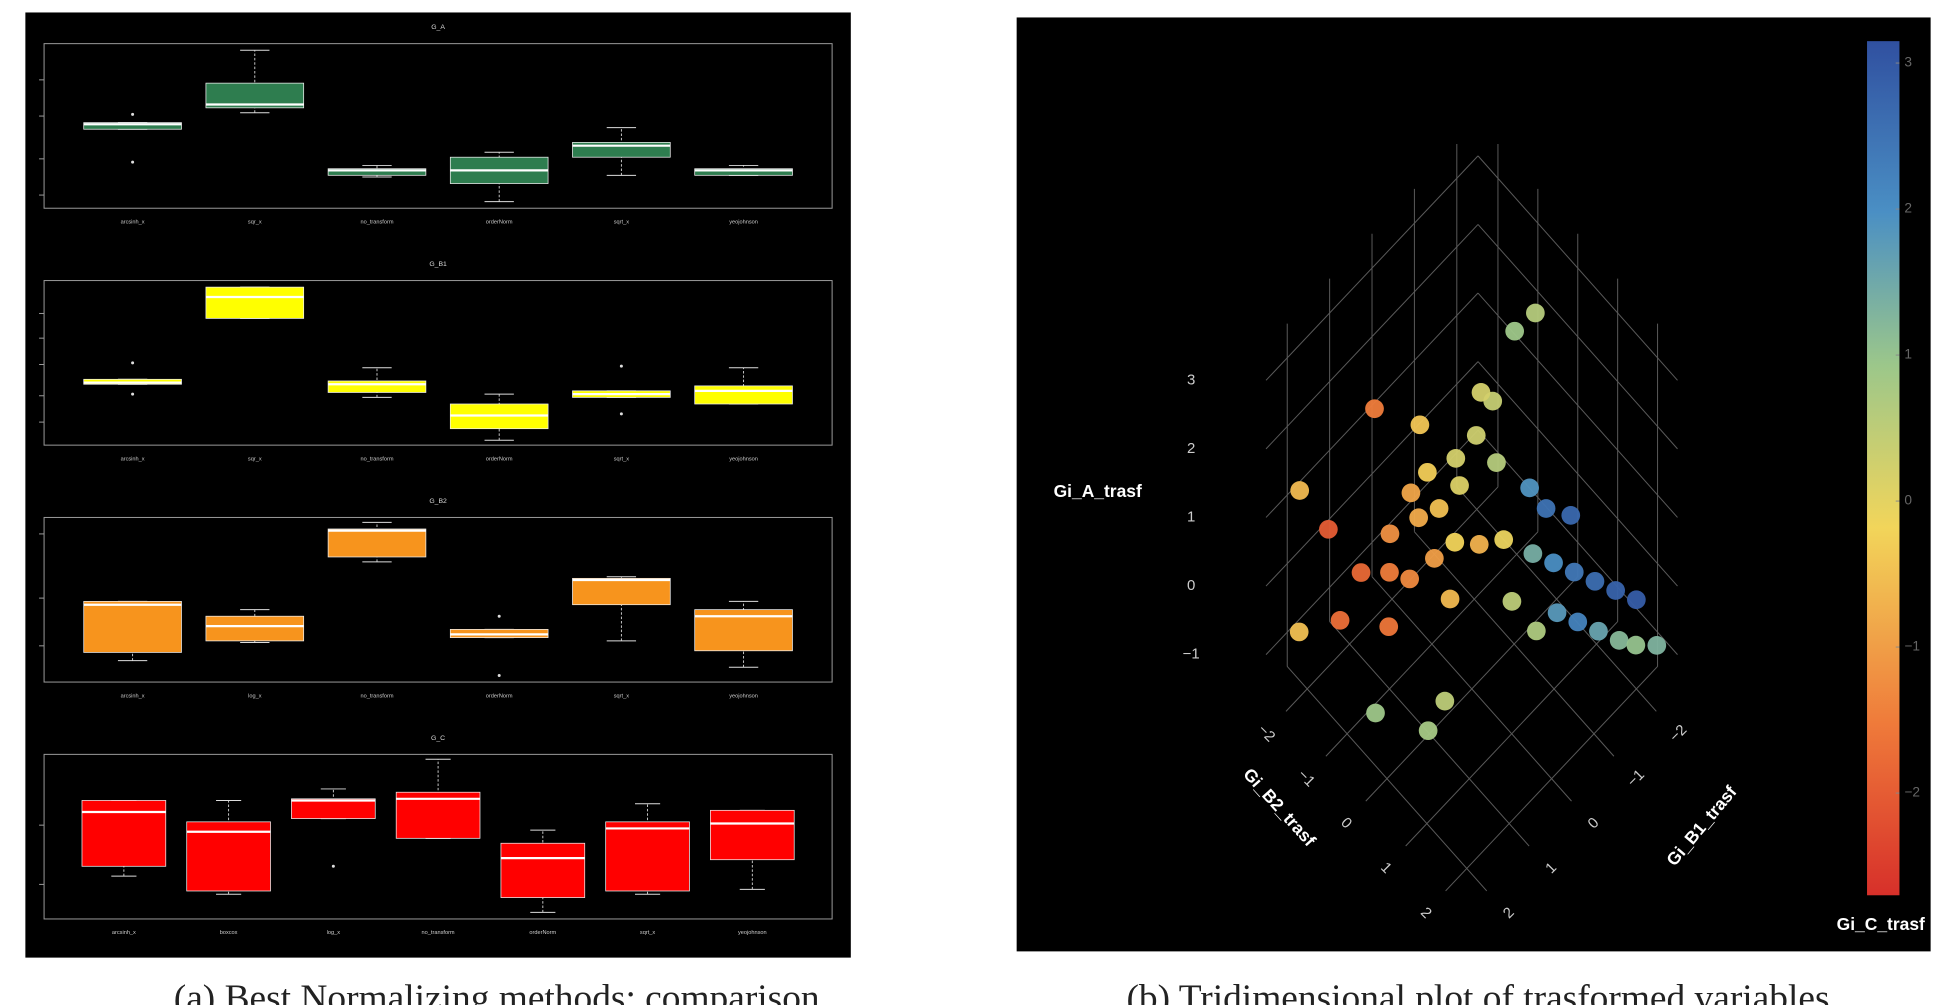  Describe the element at coordinates (1883, 468) in the screenshot. I see `colorbar` at that location.